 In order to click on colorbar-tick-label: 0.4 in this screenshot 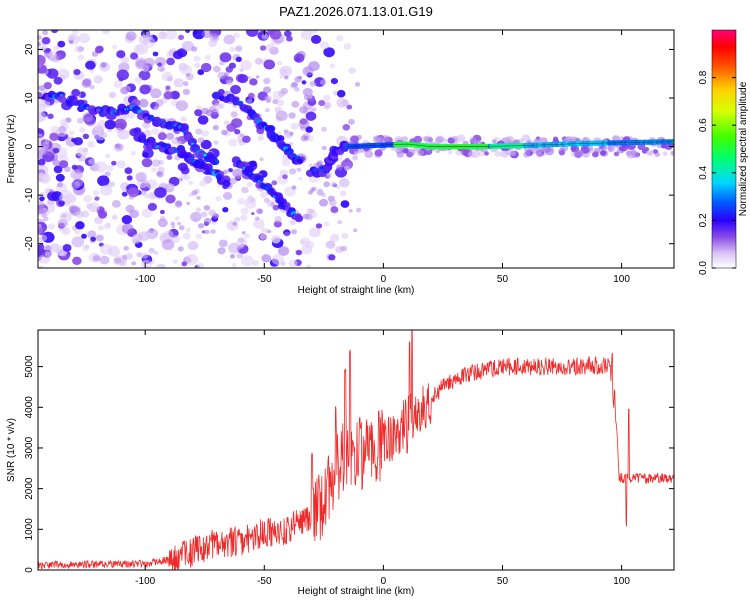, I will do `click(703, 172)`.